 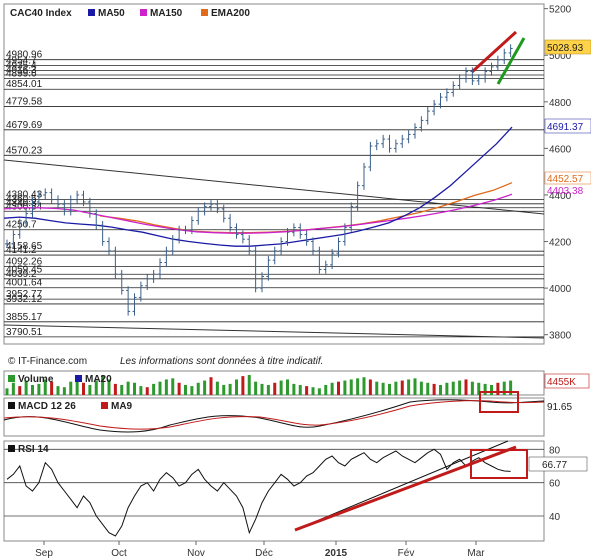 What do you see at coordinates (111, 13) in the screenshot?
I see `legend-ma50-label: MA50` at bounding box center [111, 13].